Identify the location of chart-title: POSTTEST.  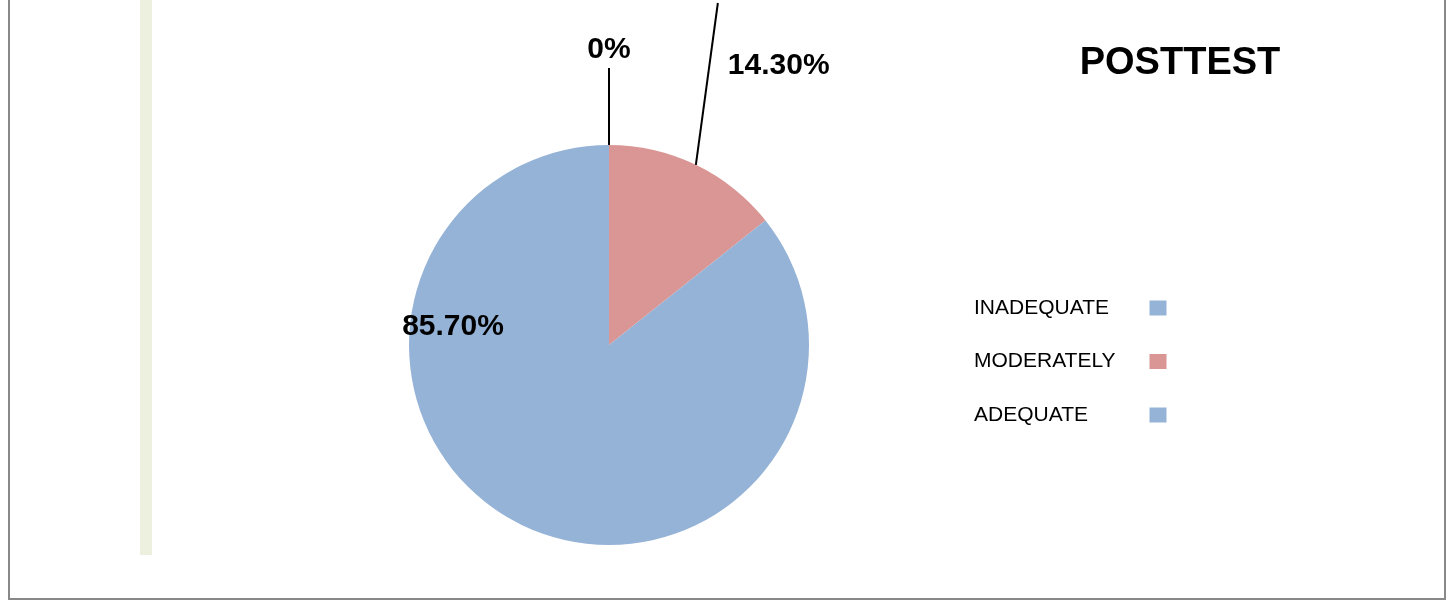
(1180, 61).